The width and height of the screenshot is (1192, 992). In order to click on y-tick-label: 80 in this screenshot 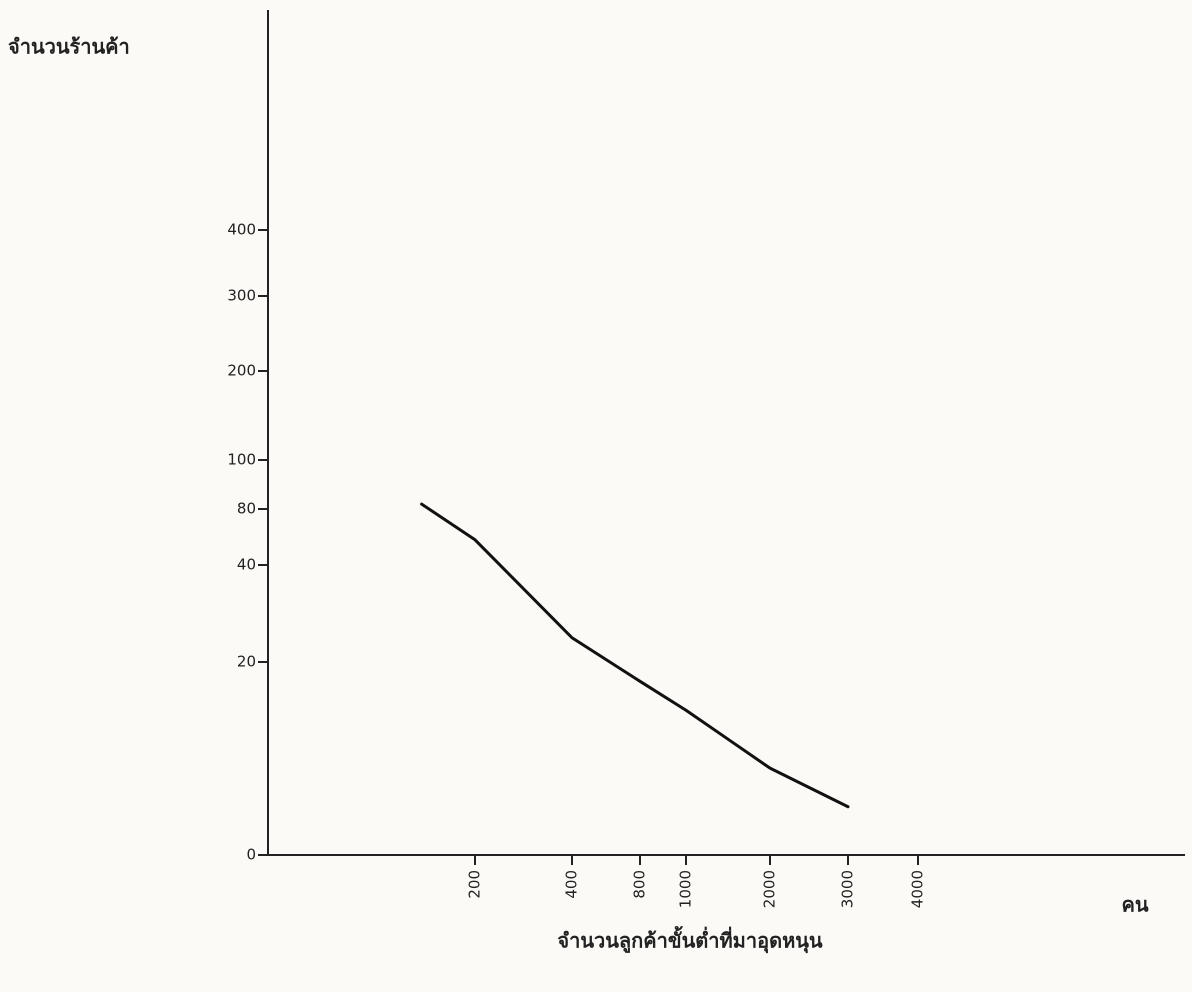, I will do `click(246, 509)`.